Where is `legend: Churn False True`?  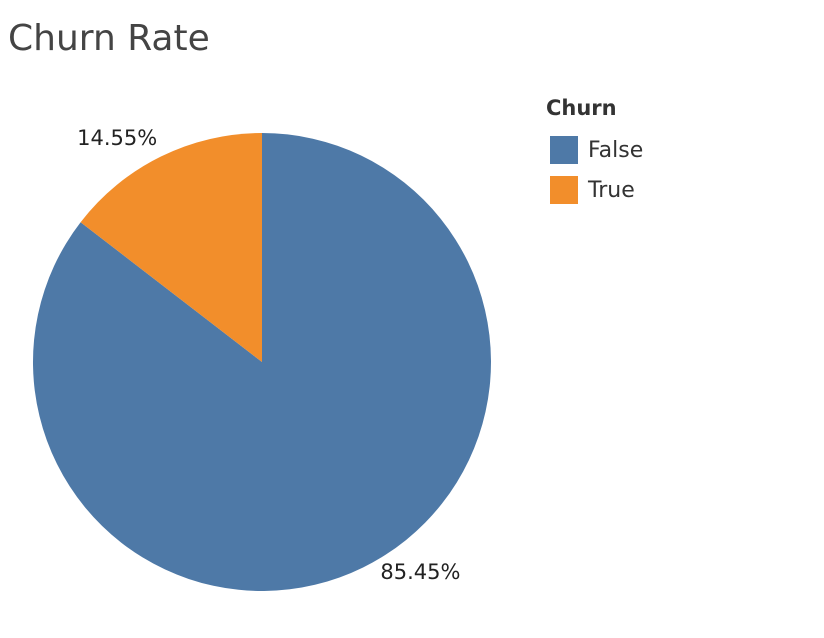 legend: Churn False True is located at coordinates (594, 153).